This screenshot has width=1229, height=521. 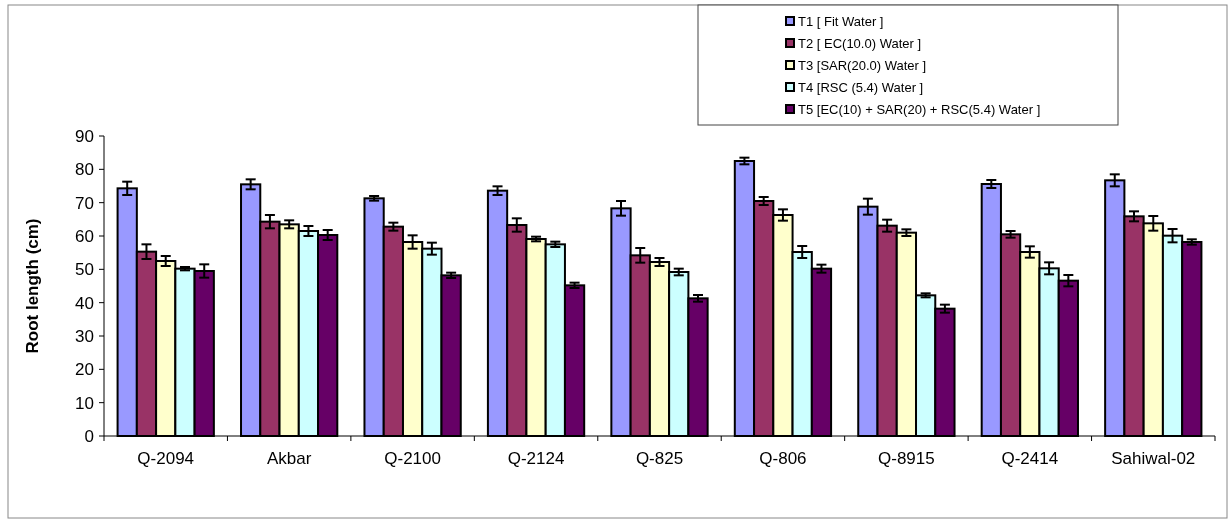 What do you see at coordinates (1030, 458) in the screenshot?
I see `x-tick-label: Q-2414` at bounding box center [1030, 458].